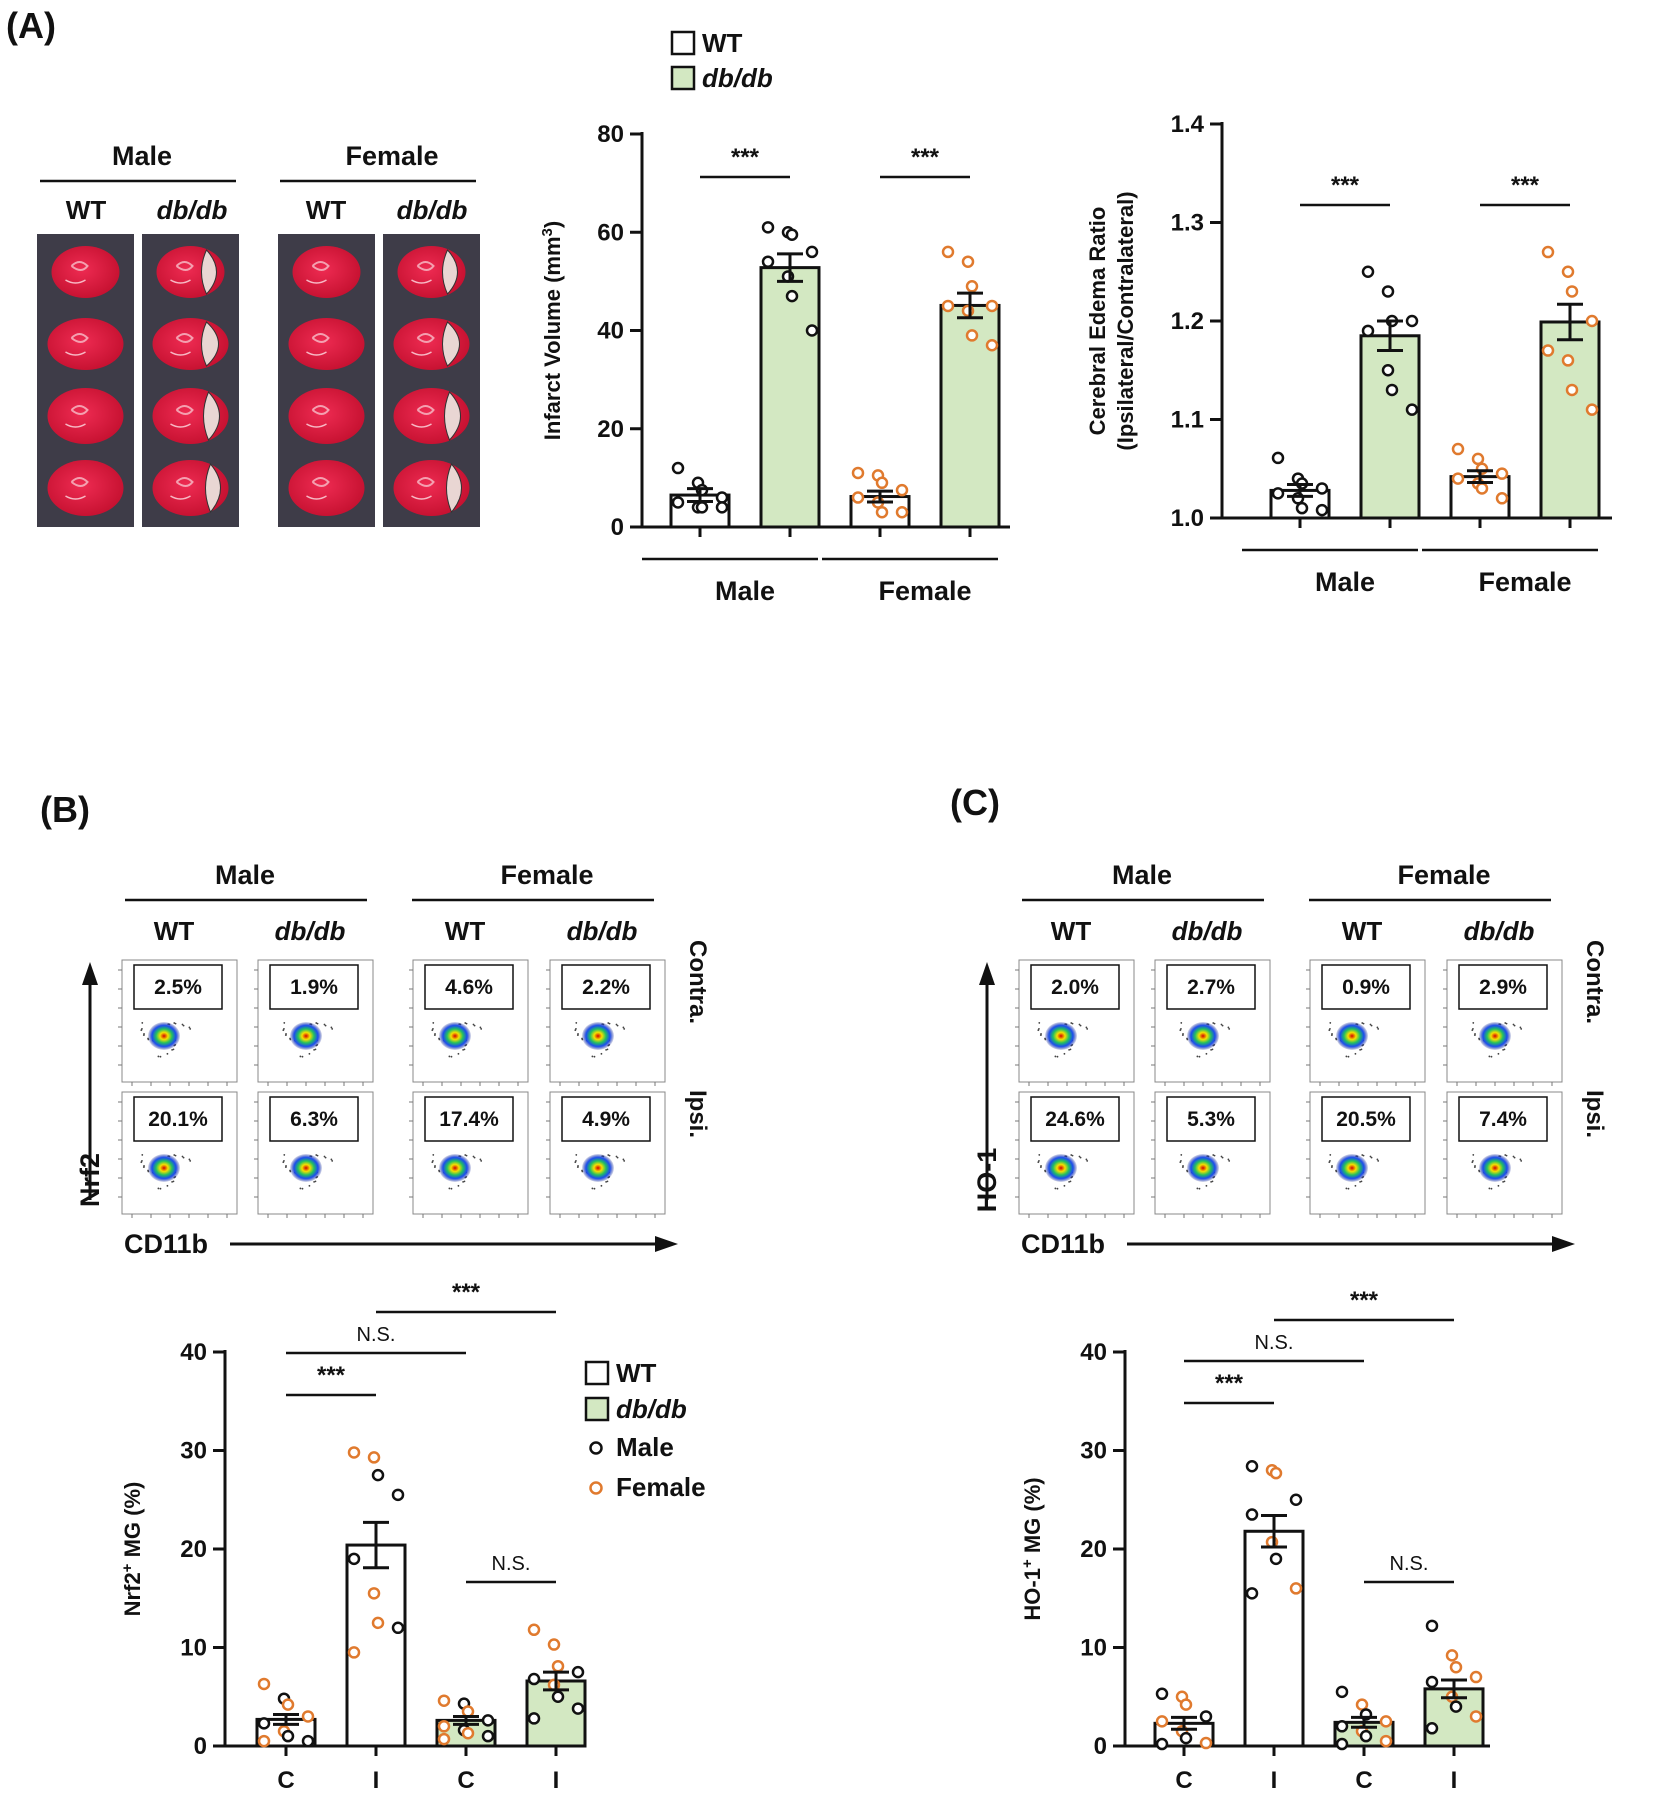  What do you see at coordinates (606, 1119) in the screenshot?
I see `gate-percentage: 4.9%` at bounding box center [606, 1119].